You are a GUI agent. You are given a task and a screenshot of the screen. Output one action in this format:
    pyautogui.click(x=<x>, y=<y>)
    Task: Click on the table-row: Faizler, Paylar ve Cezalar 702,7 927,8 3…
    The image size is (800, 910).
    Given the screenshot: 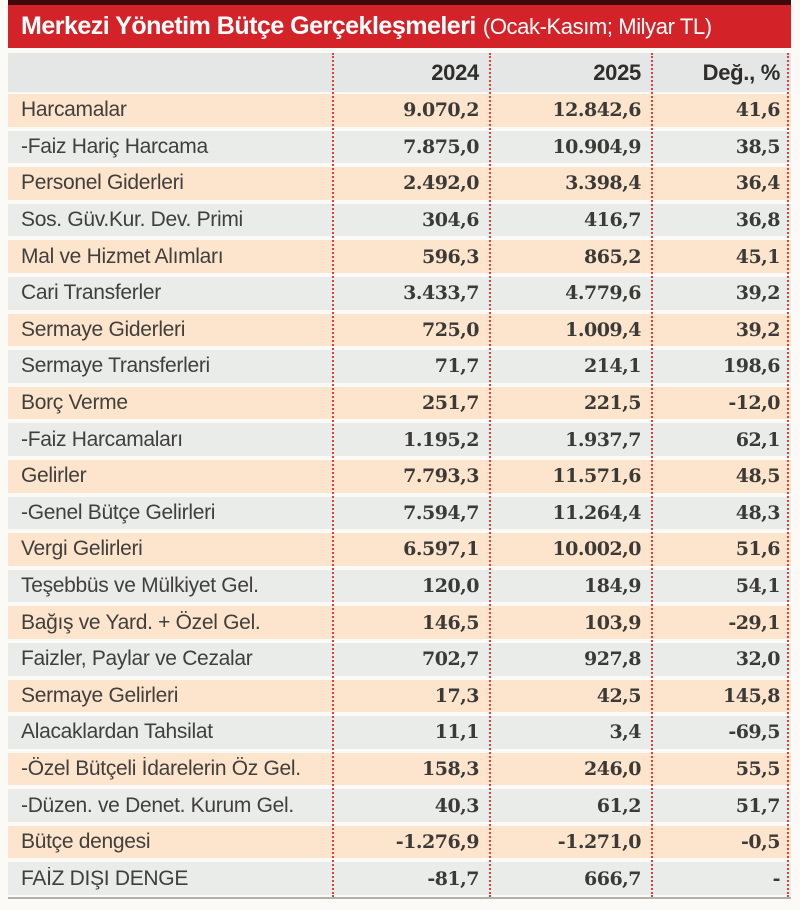 What is the action you would take?
    pyautogui.click(x=399, y=659)
    